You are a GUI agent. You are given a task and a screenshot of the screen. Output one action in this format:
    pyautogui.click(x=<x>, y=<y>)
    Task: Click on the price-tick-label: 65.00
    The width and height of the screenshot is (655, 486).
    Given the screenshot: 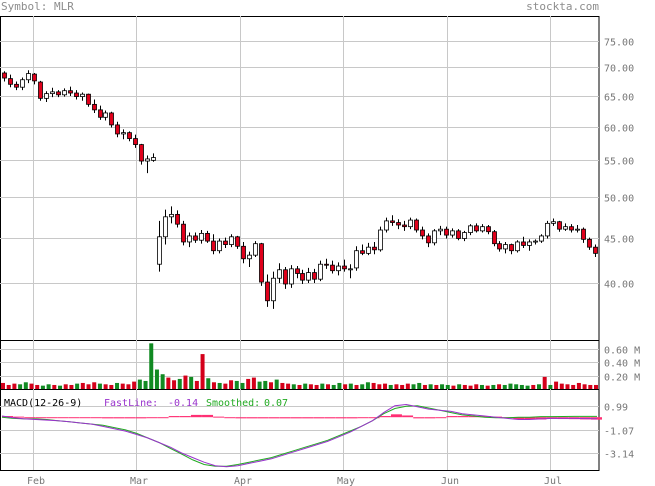 What is the action you would take?
    pyautogui.click(x=619, y=98)
    